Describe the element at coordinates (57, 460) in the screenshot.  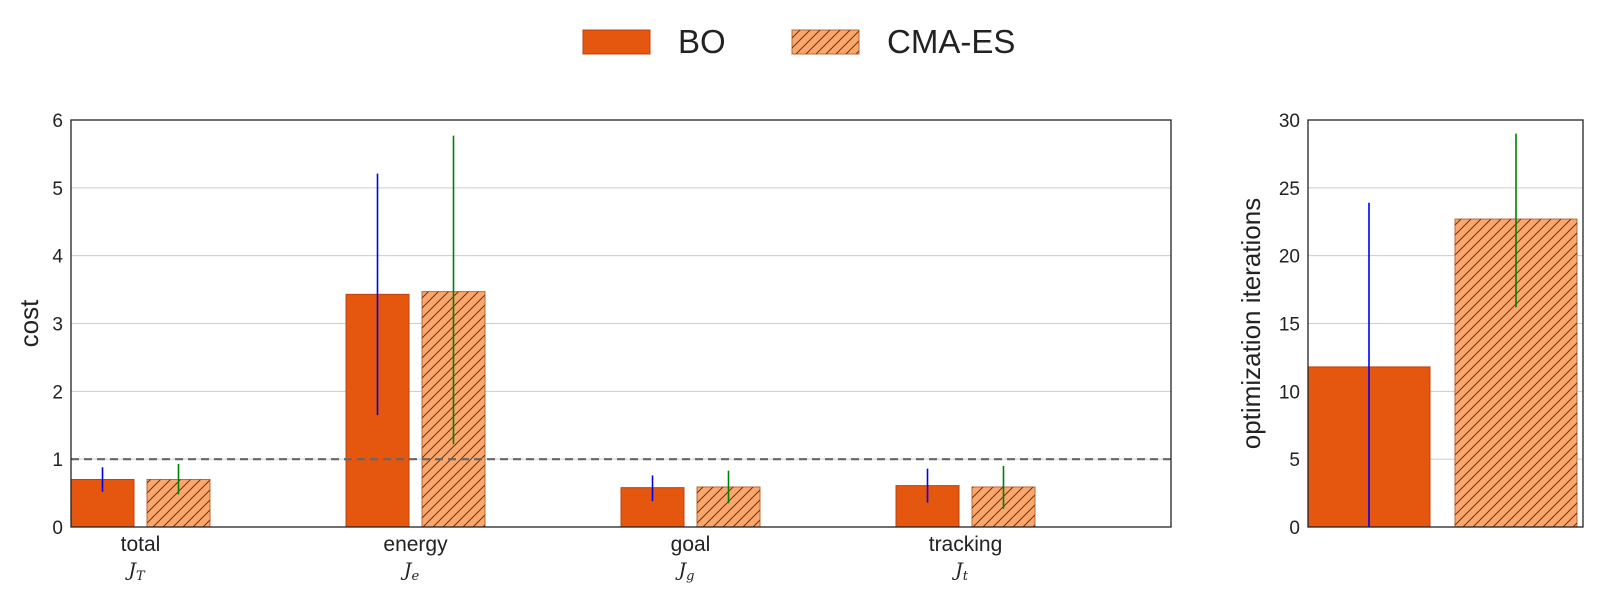
I see `cost-y-tick-label: 1` at that location.